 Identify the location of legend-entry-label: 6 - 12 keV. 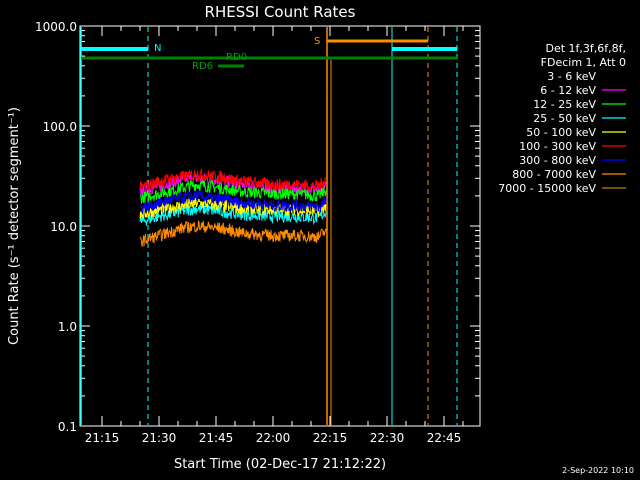
(568, 90).